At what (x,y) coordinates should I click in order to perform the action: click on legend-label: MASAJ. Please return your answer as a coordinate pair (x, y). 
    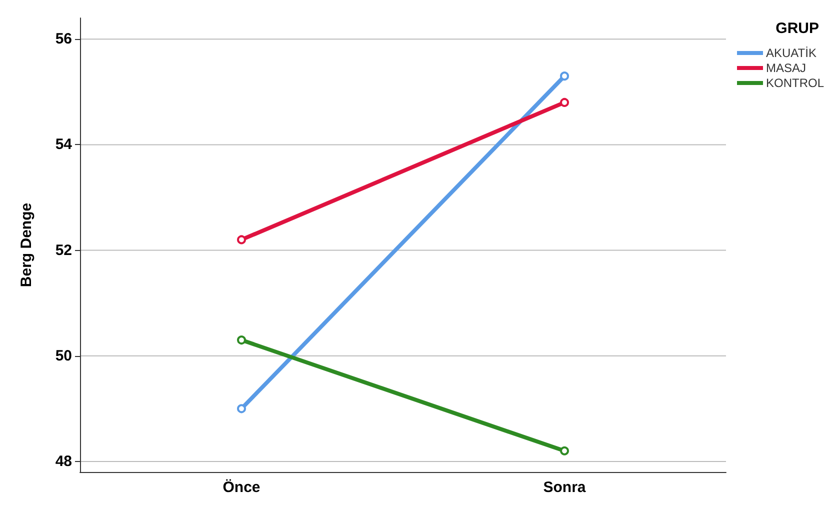
    Looking at the image, I should click on (786, 68).